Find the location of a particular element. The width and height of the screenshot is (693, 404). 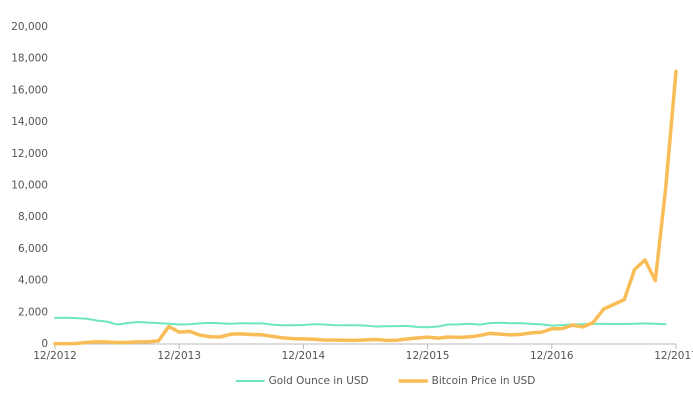

y-tick-label: 6,000 is located at coordinates (33, 249).